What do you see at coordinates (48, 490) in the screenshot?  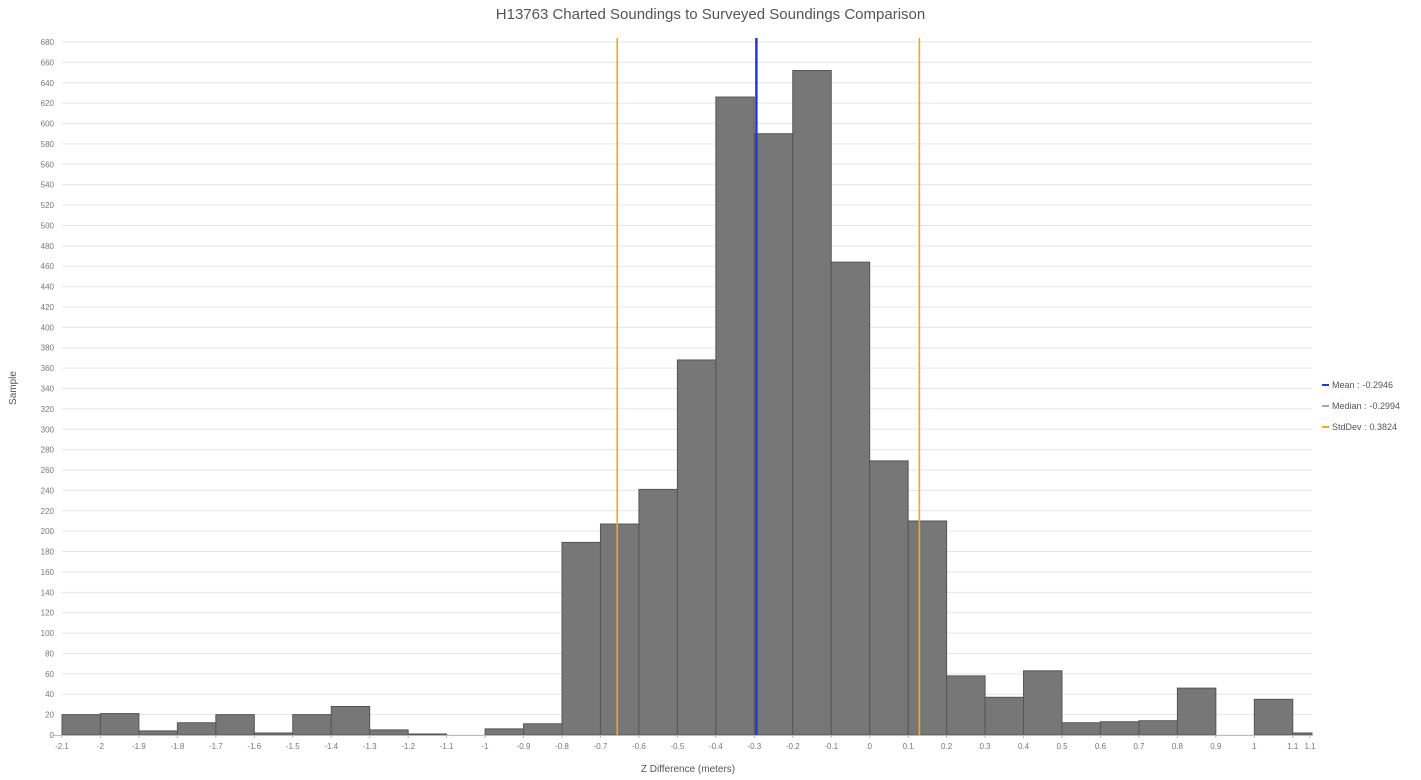 I see `y-tick-label: 240` at bounding box center [48, 490].